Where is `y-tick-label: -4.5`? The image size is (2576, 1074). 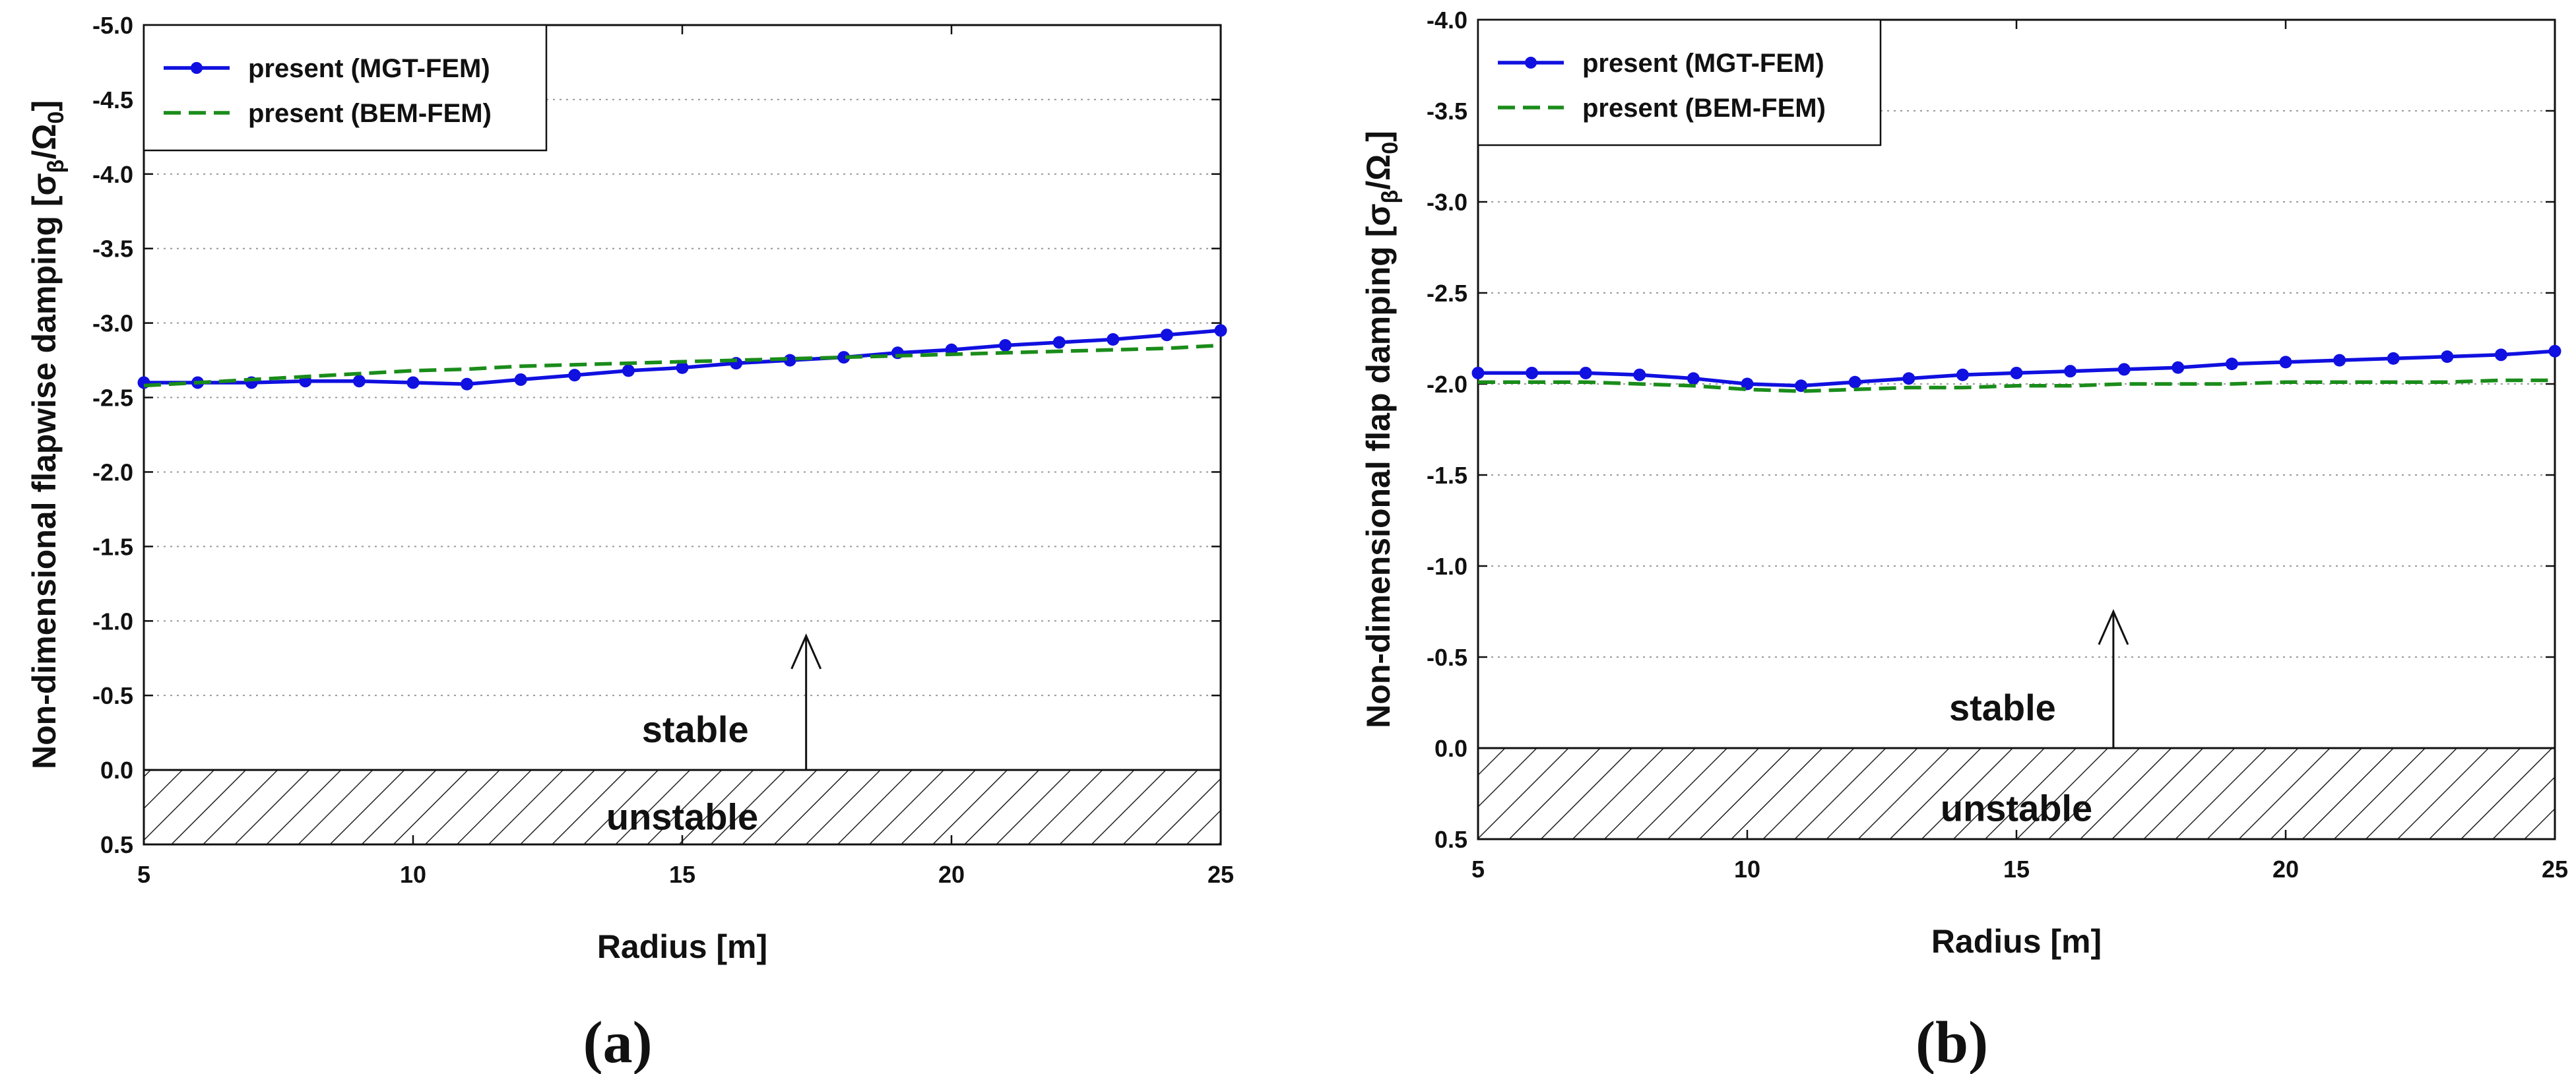
y-tick-label: -4.5 is located at coordinates (112, 99).